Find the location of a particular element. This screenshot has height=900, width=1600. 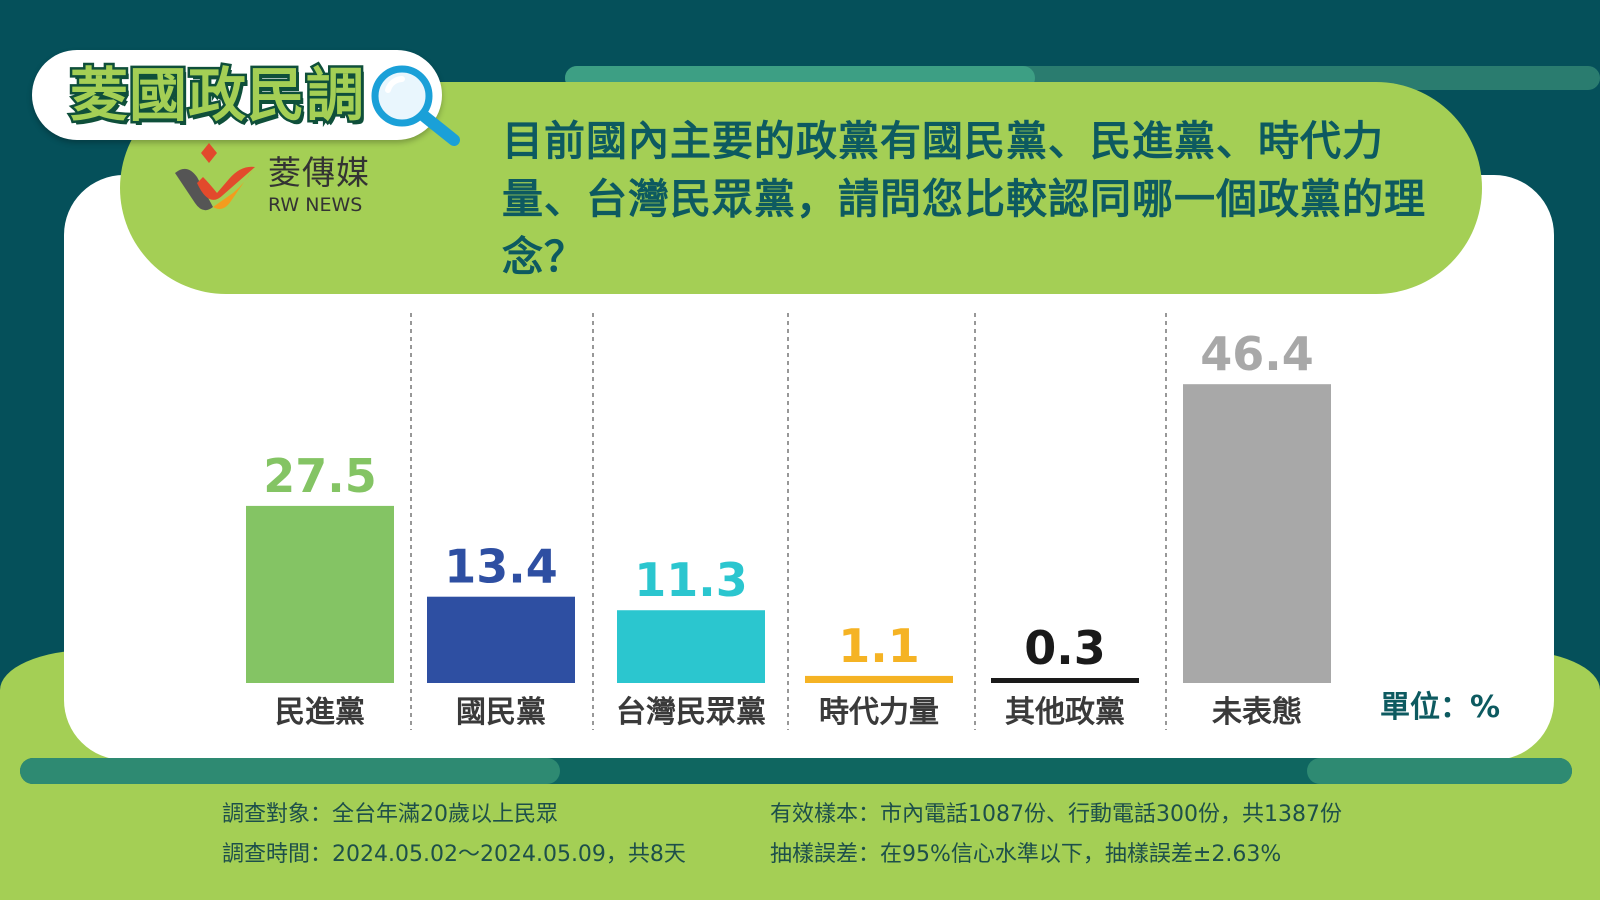

category-label-1: 民進黨 is located at coordinates (320, 712).